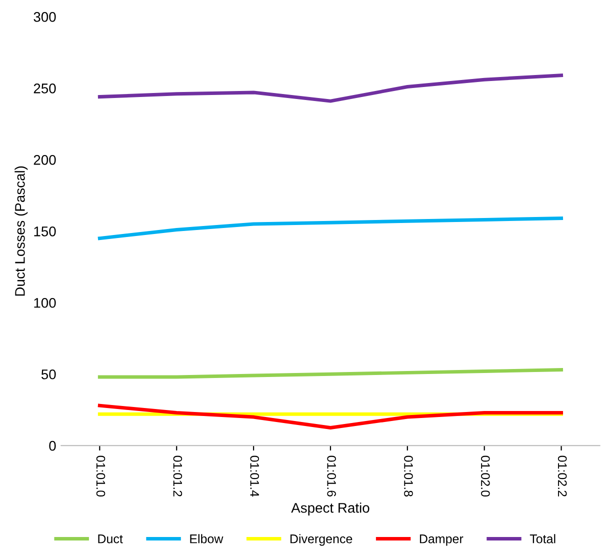  What do you see at coordinates (485, 476) in the screenshot?
I see `x-tick-label: 01:02.0` at bounding box center [485, 476].